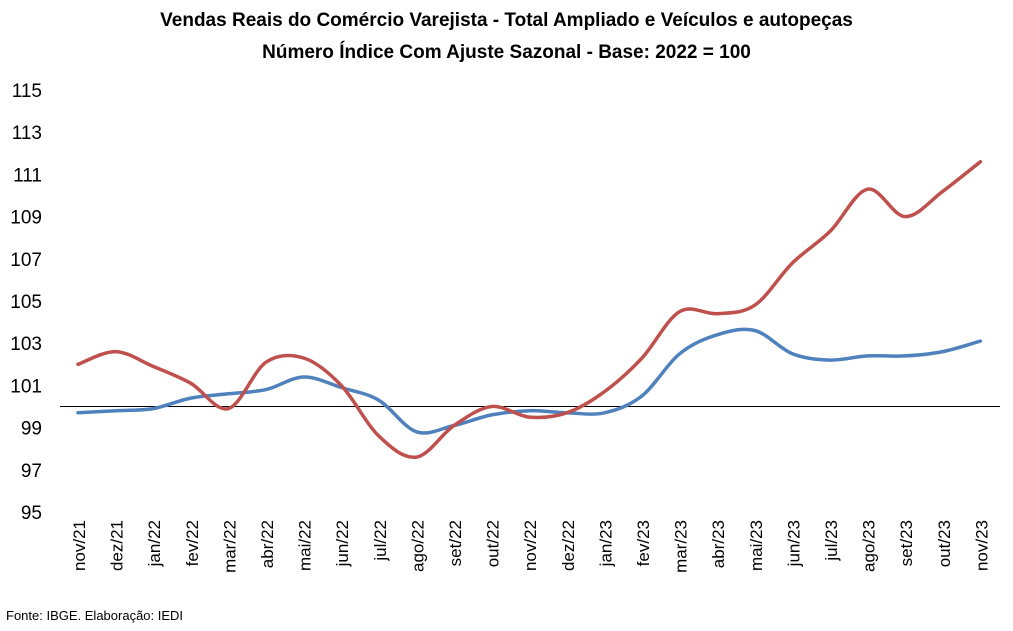 The image size is (1013, 631). Describe the element at coordinates (380, 541) in the screenshot. I see `x-tick-label: jul/22` at that location.